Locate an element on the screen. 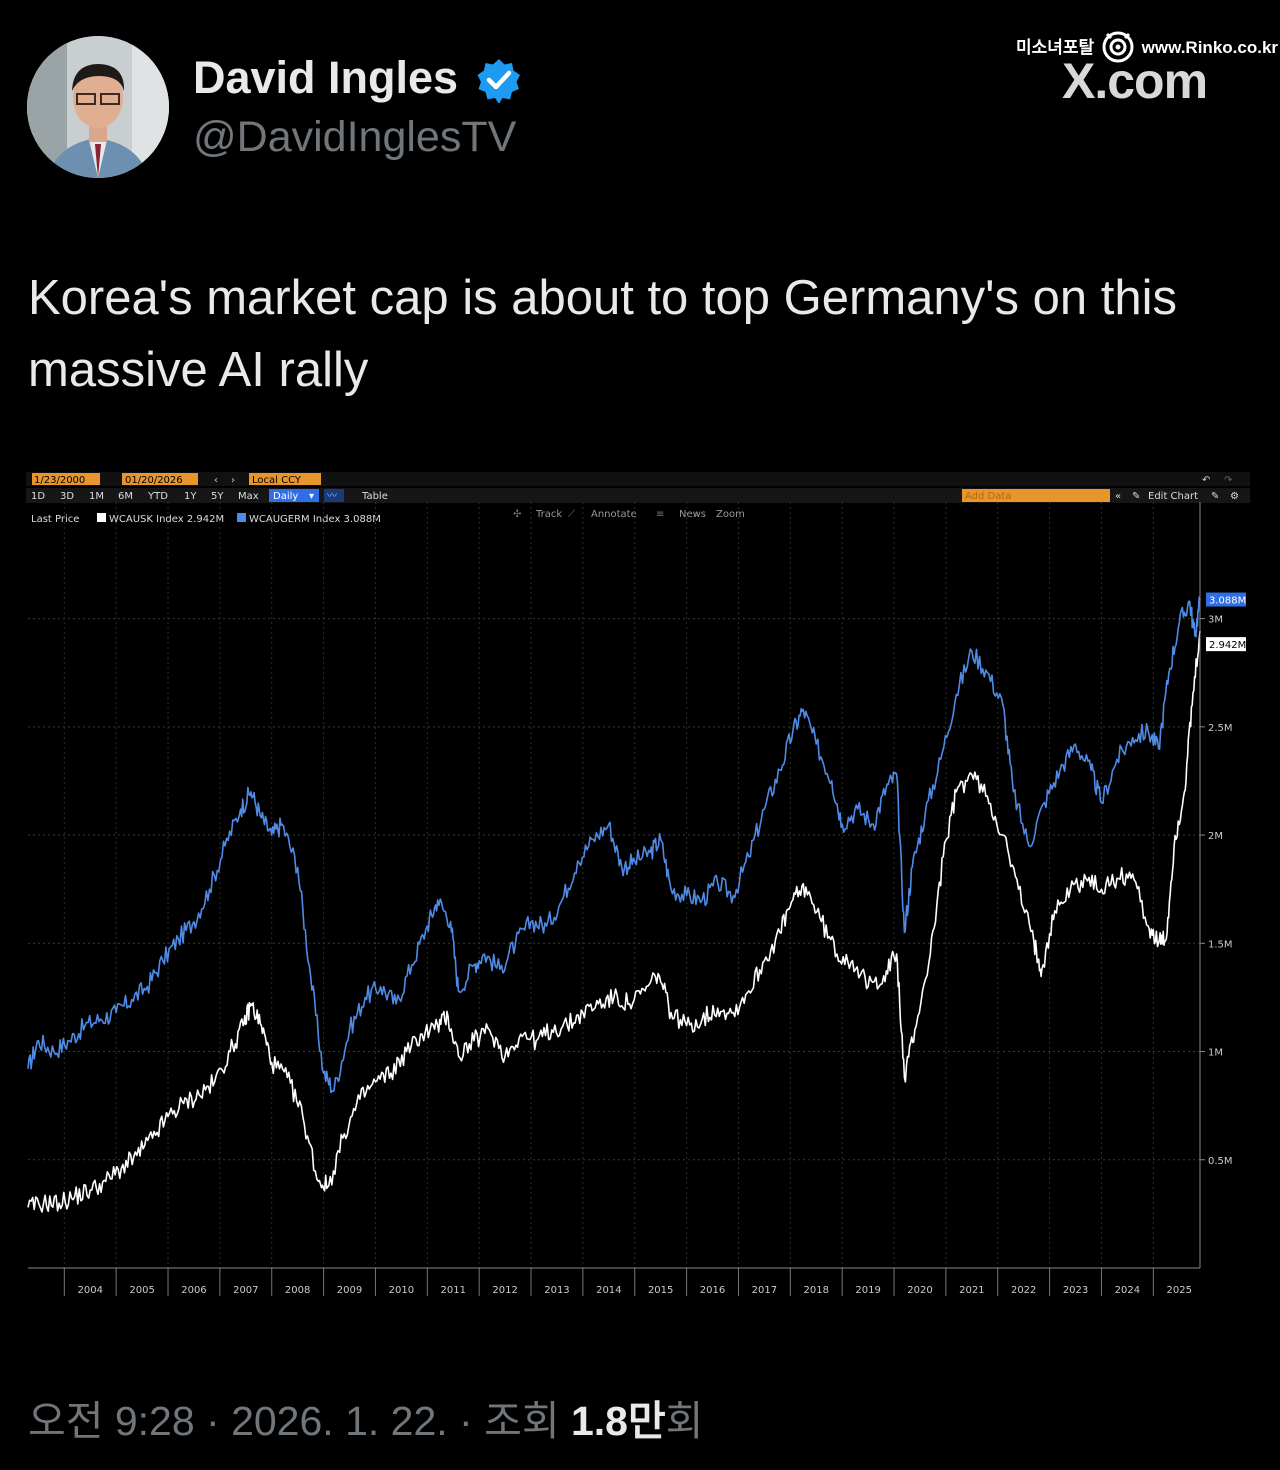 This screenshot has height=1470, width=1280. x-tick-label: 2012 is located at coordinates (504, 1290).